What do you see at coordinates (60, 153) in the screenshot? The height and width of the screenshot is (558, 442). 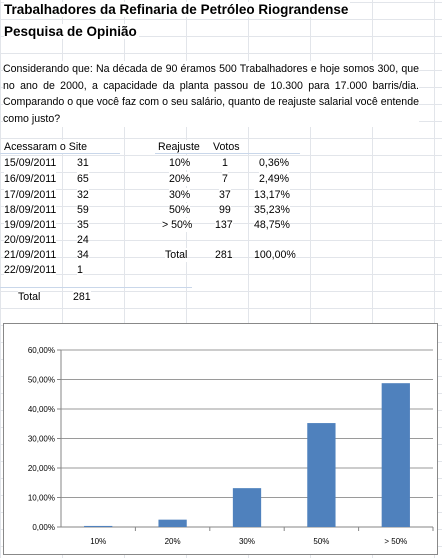 I see `visits-header-divider` at bounding box center [60, 153].